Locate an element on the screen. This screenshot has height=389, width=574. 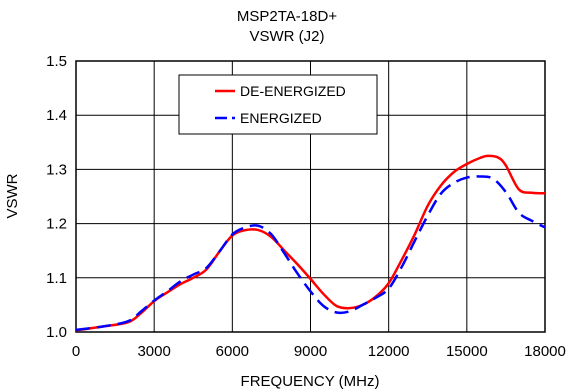
chart-subtitle: VSWR (J2) is located at coordinates (287, 36).